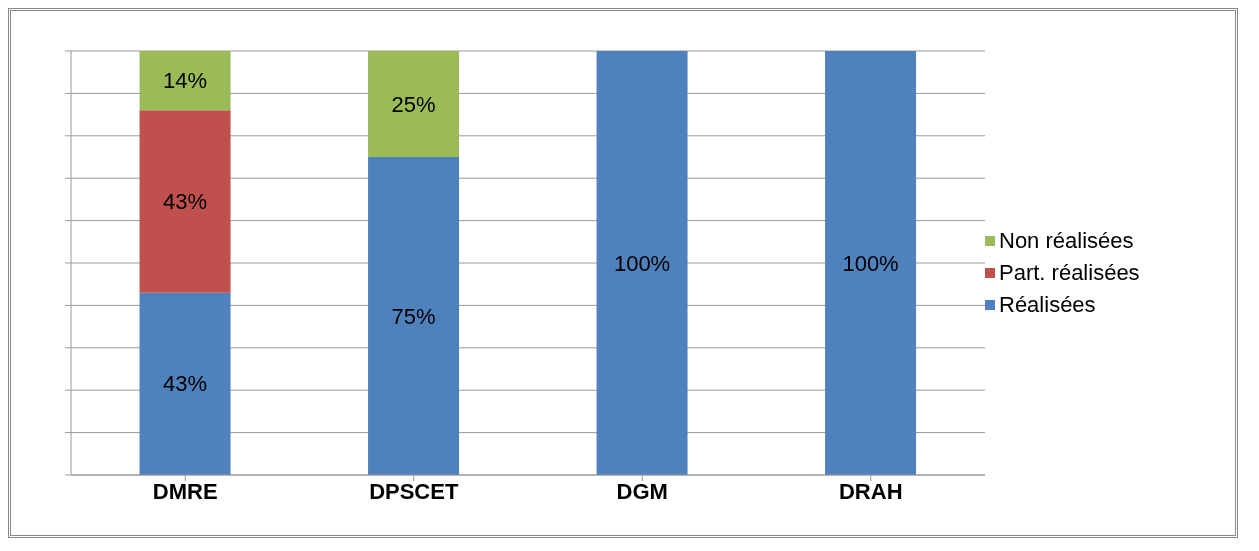 The image size is (1259, 551). I want to click on legend-label: Réalisées, so click(1047, 305).